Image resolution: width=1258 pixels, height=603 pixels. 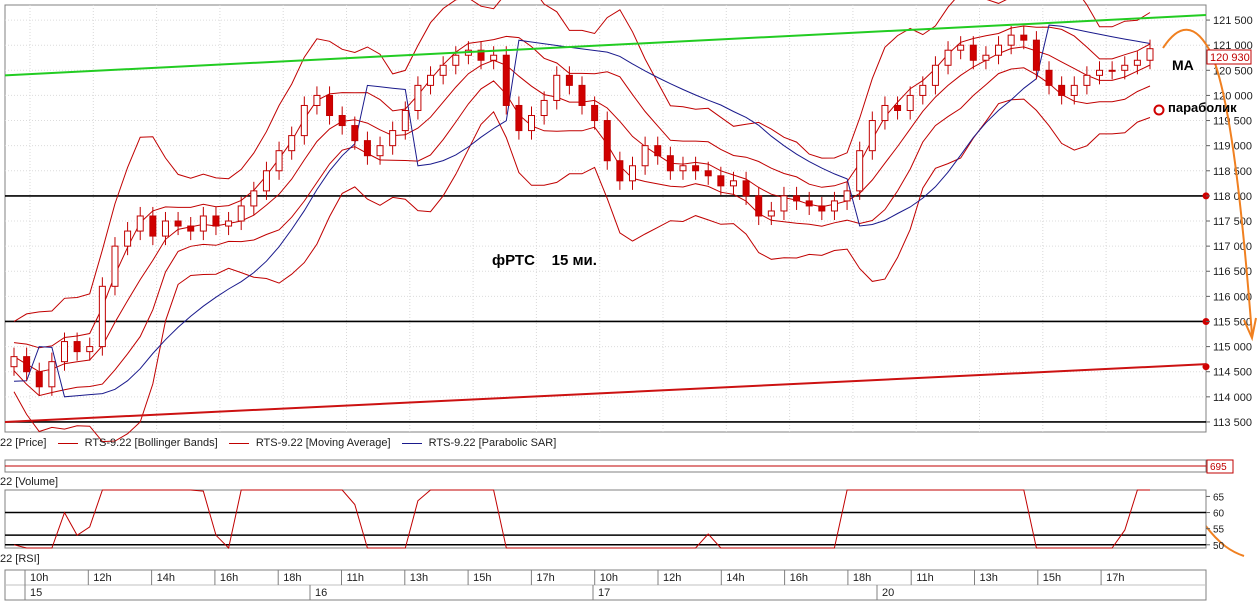 I want to click on rsi-line, so click(x=581, y=519).